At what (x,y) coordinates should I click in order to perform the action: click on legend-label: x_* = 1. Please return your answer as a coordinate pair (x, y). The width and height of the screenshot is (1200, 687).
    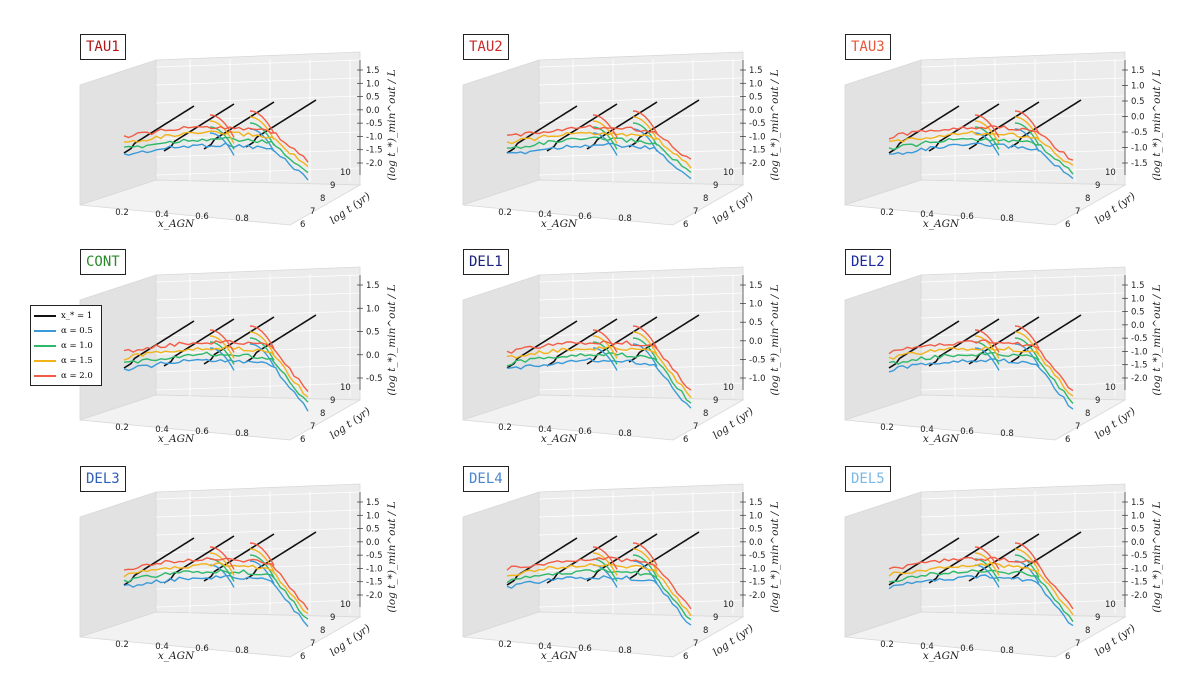
    Looking at the image, I should click on (77, 315).